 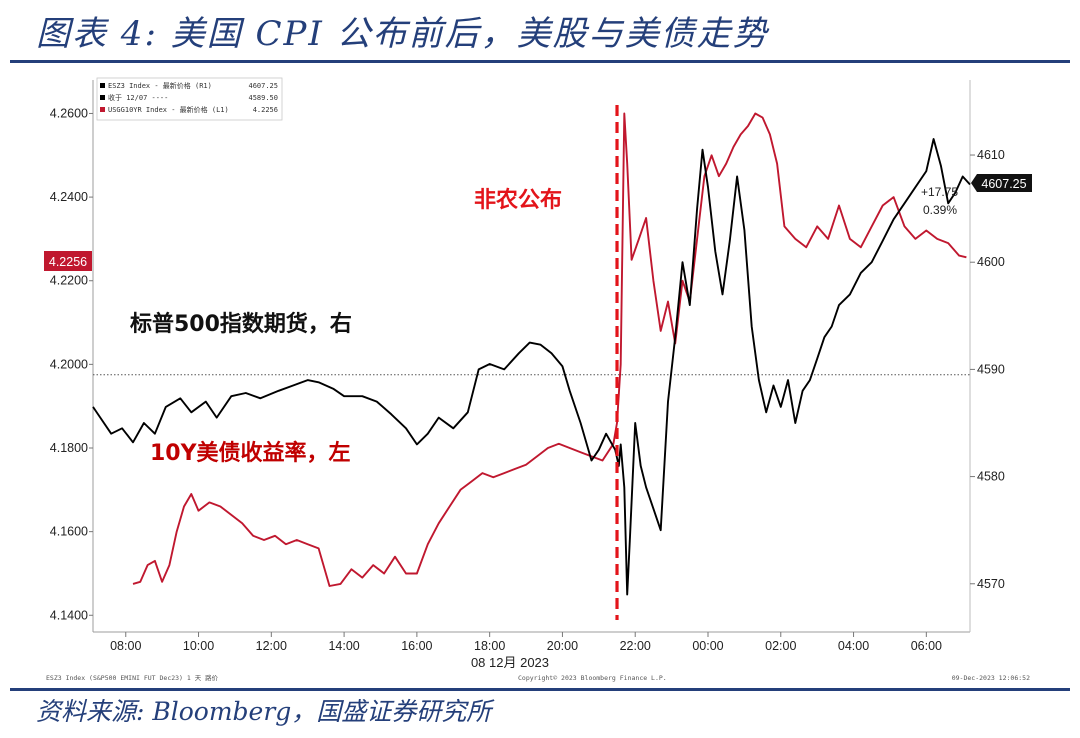 I want to click on source-rule, so click(x=540, y=689).